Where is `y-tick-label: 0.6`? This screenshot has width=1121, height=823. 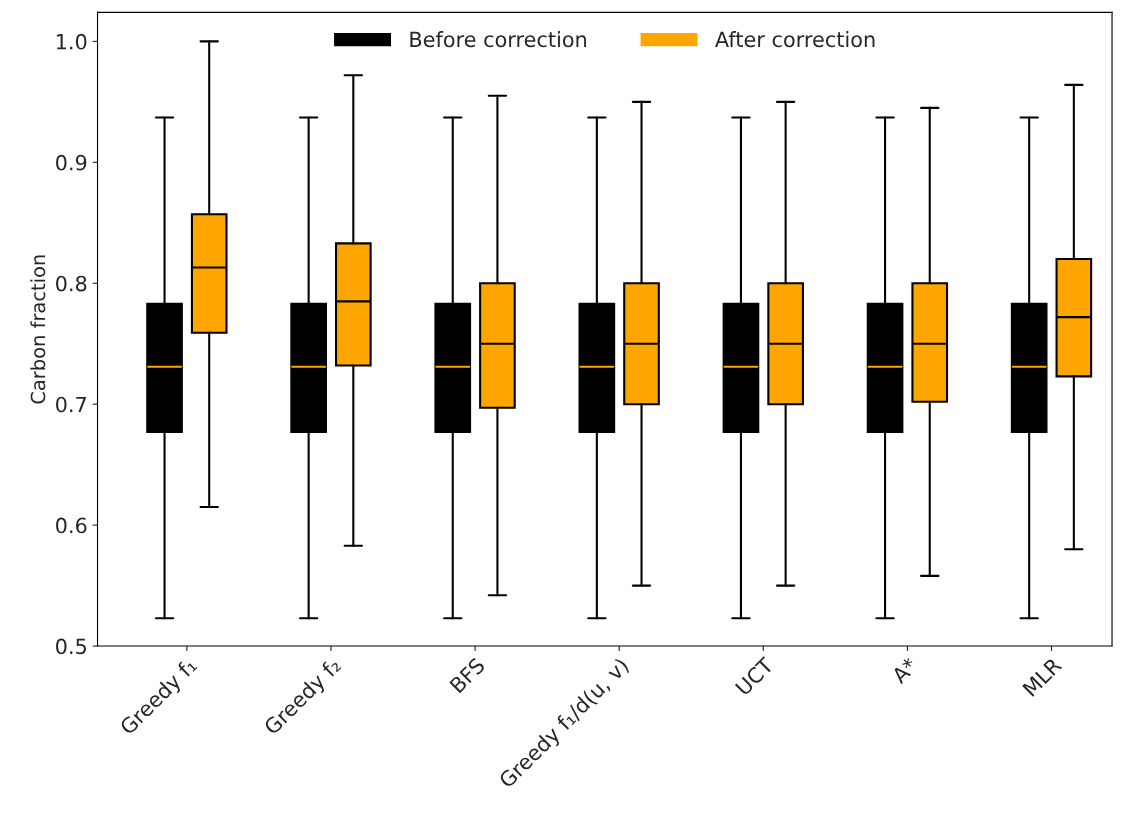 y-tick-label: 0.6 is located at coordinates (71, 525).